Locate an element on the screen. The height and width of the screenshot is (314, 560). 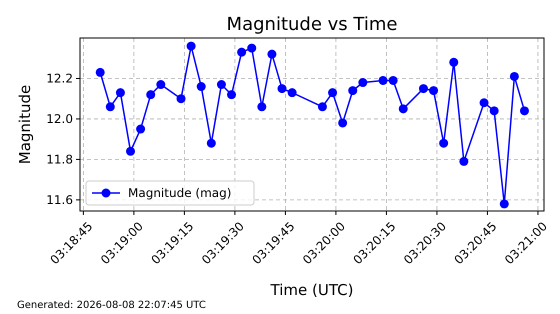
legend-label: Magnitude (mag) is located at coordinates (180, 193).